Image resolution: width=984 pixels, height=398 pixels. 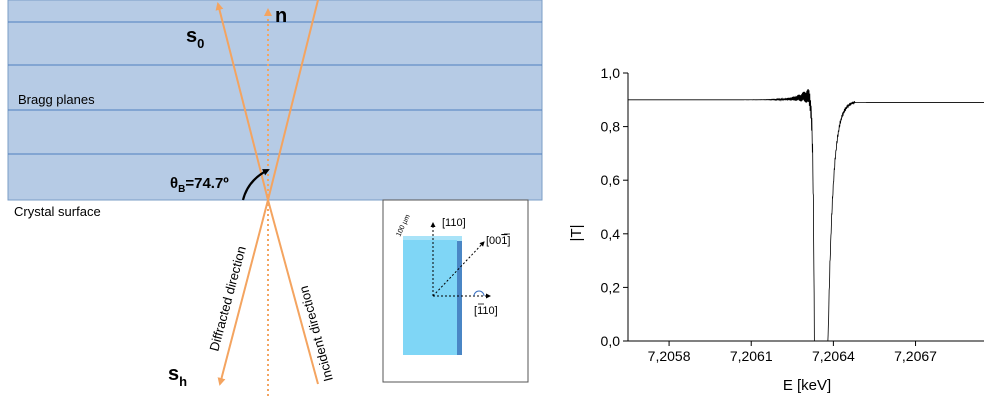 What do you see at coordinates (611, 341) in the screenshot?
I see `y-tick-label: 0,0` at bounding box center [611, 341].